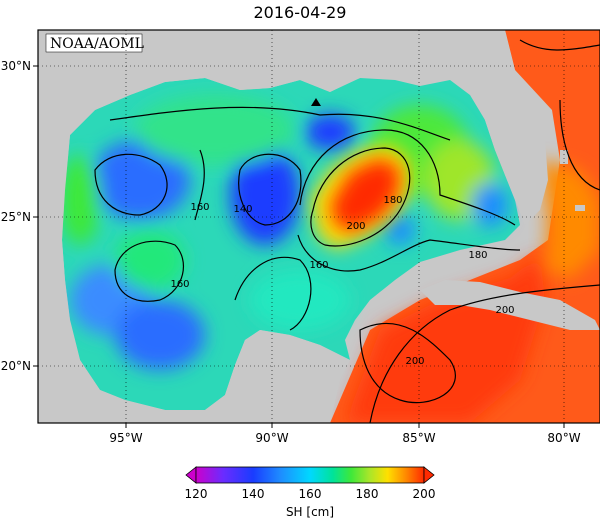 This screenshot has height=523, width=600. What do you see at coordinates (563, 438) in the screenshot?
I see `x-tick-label: 80°W` at bounding box center [563, 438].